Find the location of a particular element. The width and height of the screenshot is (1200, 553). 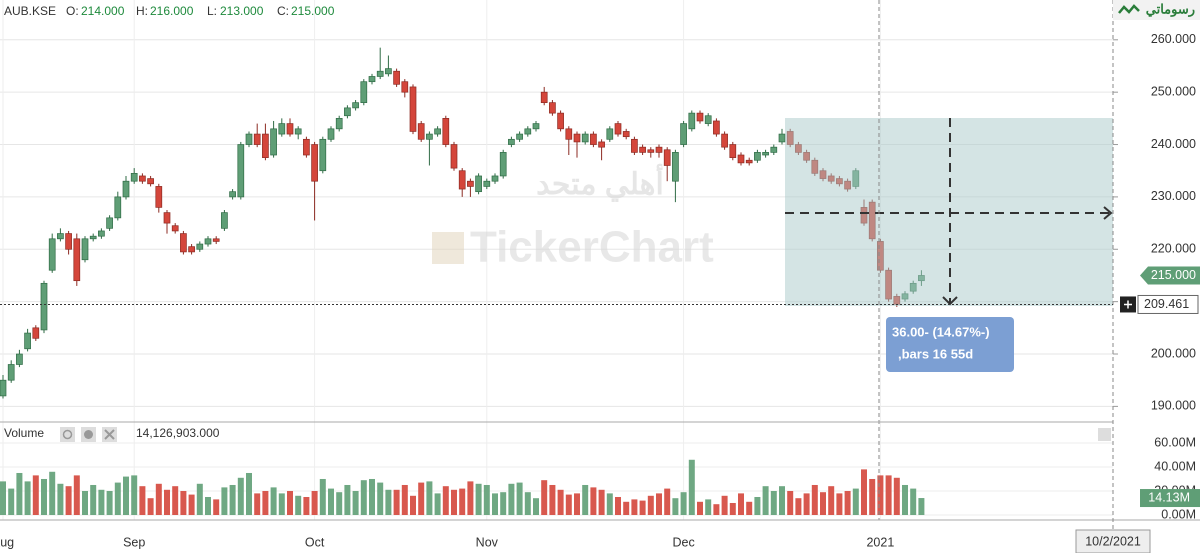

header-value: 215.000 is located at coordinates (313, 11).